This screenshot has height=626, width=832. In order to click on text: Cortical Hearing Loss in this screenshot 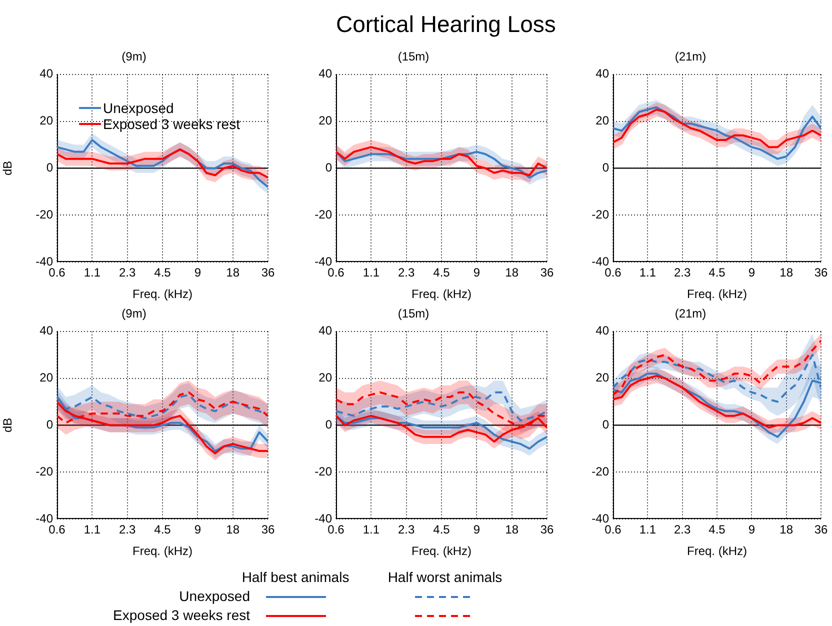, I will do `click(446, 24)`.